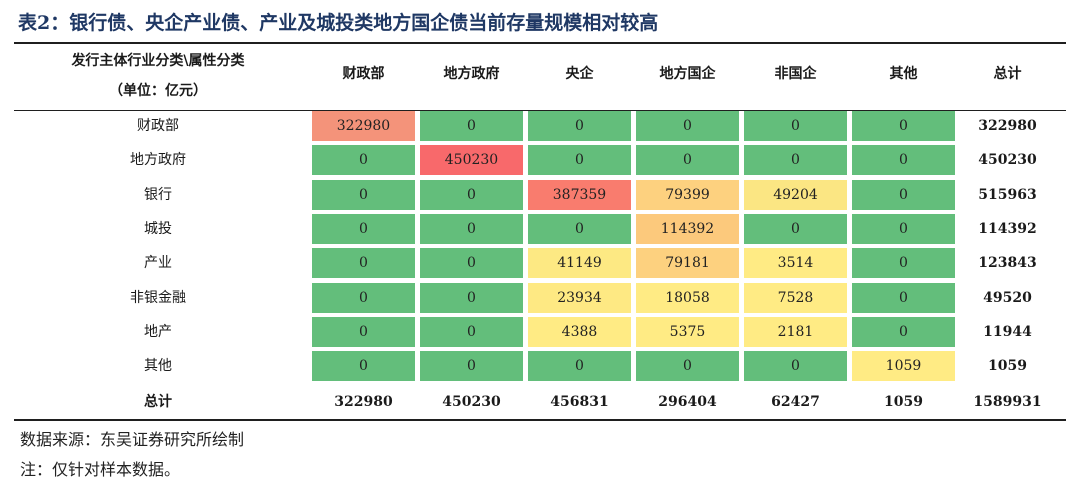 The image size is (1080, 484). What do you see at coordinates (158, 77) in the screenshot?
I see `corner-header: 发行主体行业分类\属性分类 （单位：亿元）` at bounding box center [158, 77].